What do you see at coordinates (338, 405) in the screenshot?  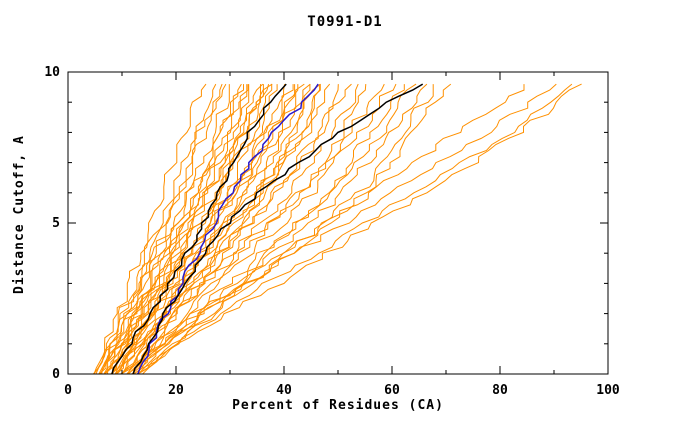 I see `x-axis-label: Percent of Residues (CA)` at bounding box center [338, 405].